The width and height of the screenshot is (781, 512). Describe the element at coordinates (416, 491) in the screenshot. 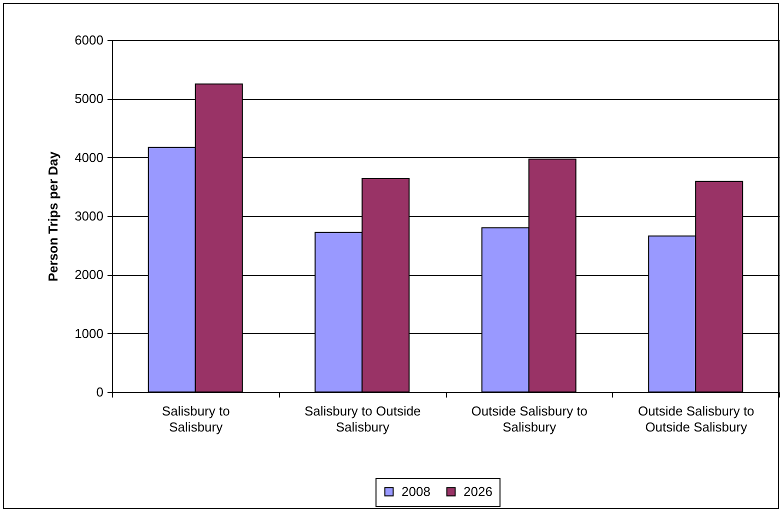

I see `legend-label: 2008` at that location.